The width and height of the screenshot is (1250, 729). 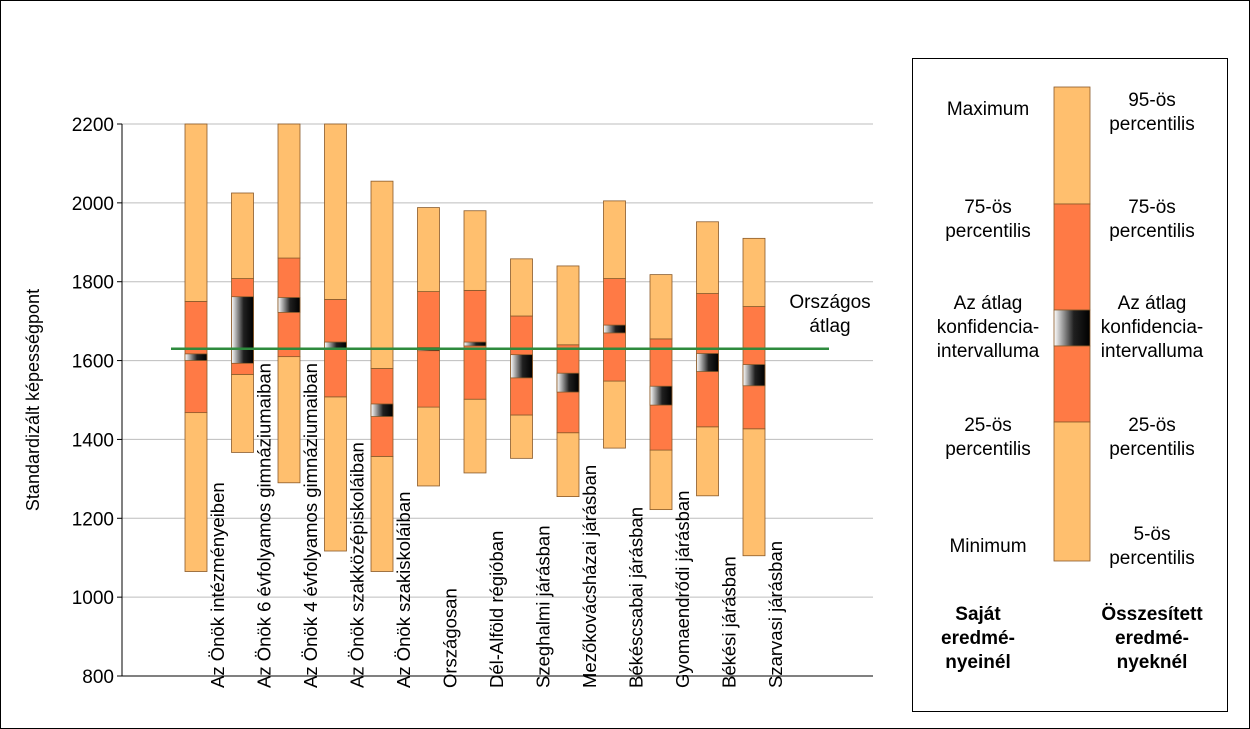 What do you see at coordinates (988, 437) in the screenshot?
I see `legend-left-p25: 25-ös percentilis` at bounding box center [988, 437].